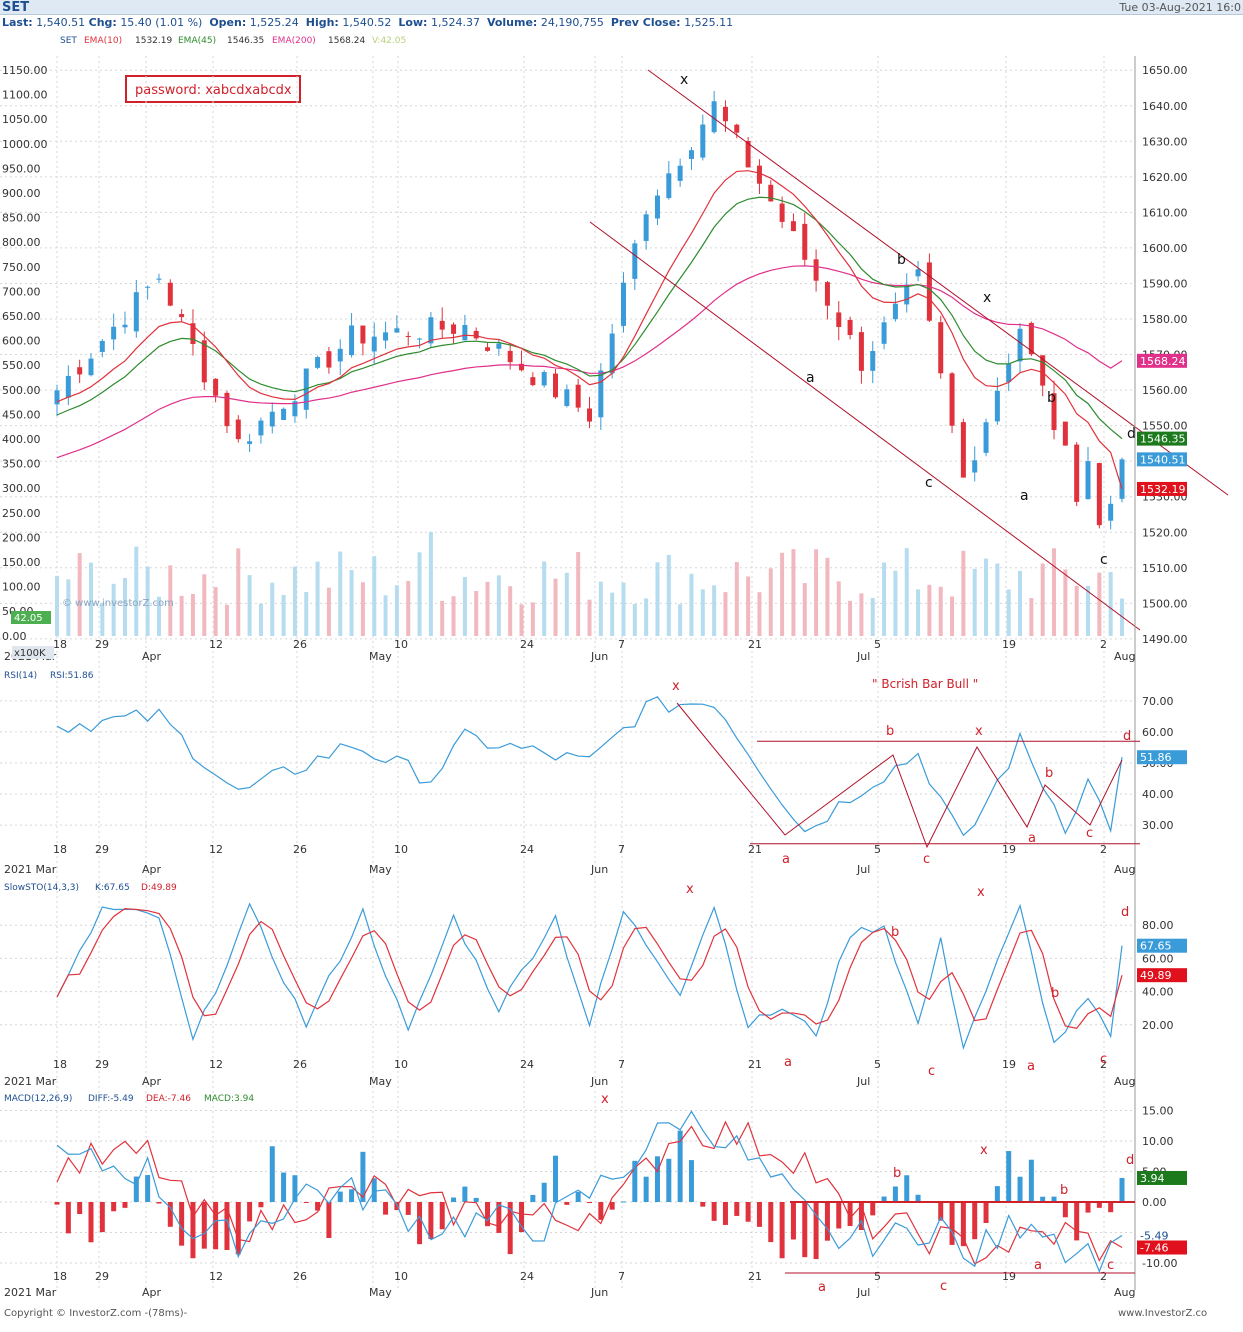 This screenshot has width=1243, height=1332. I want to click on volume-axis-tick: 500.00, so click(21, 390).